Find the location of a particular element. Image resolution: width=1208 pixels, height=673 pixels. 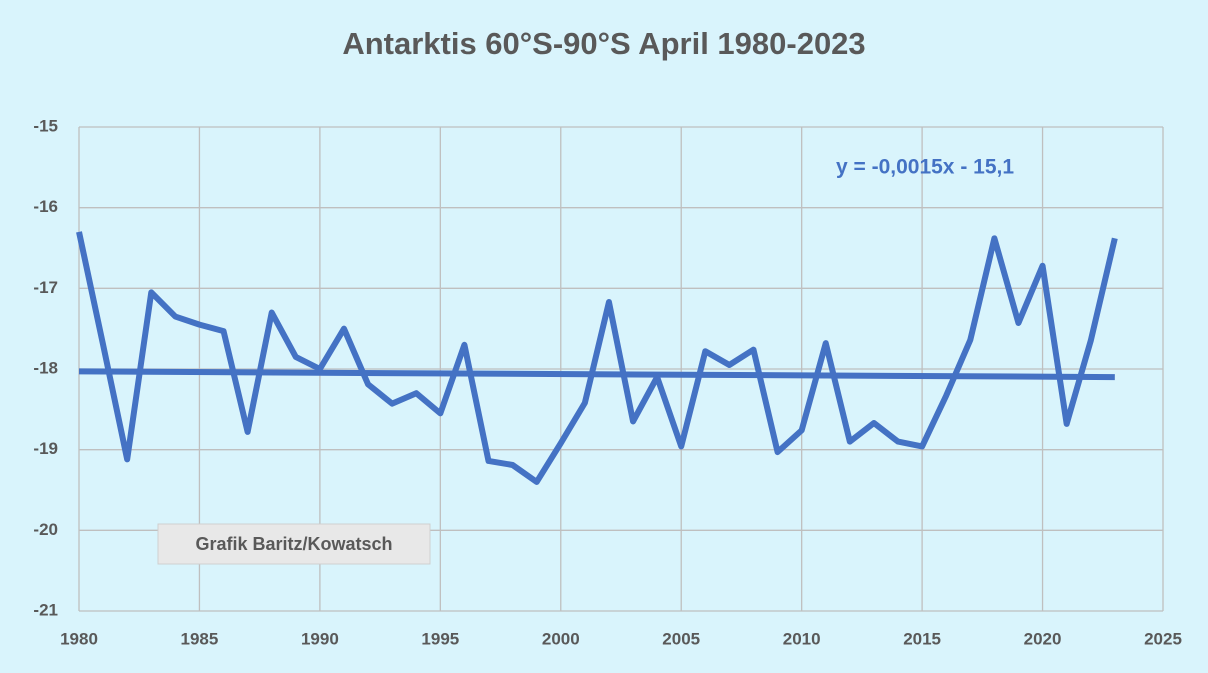

x-tick-label: 1985 is located at coordinates (200, 638).